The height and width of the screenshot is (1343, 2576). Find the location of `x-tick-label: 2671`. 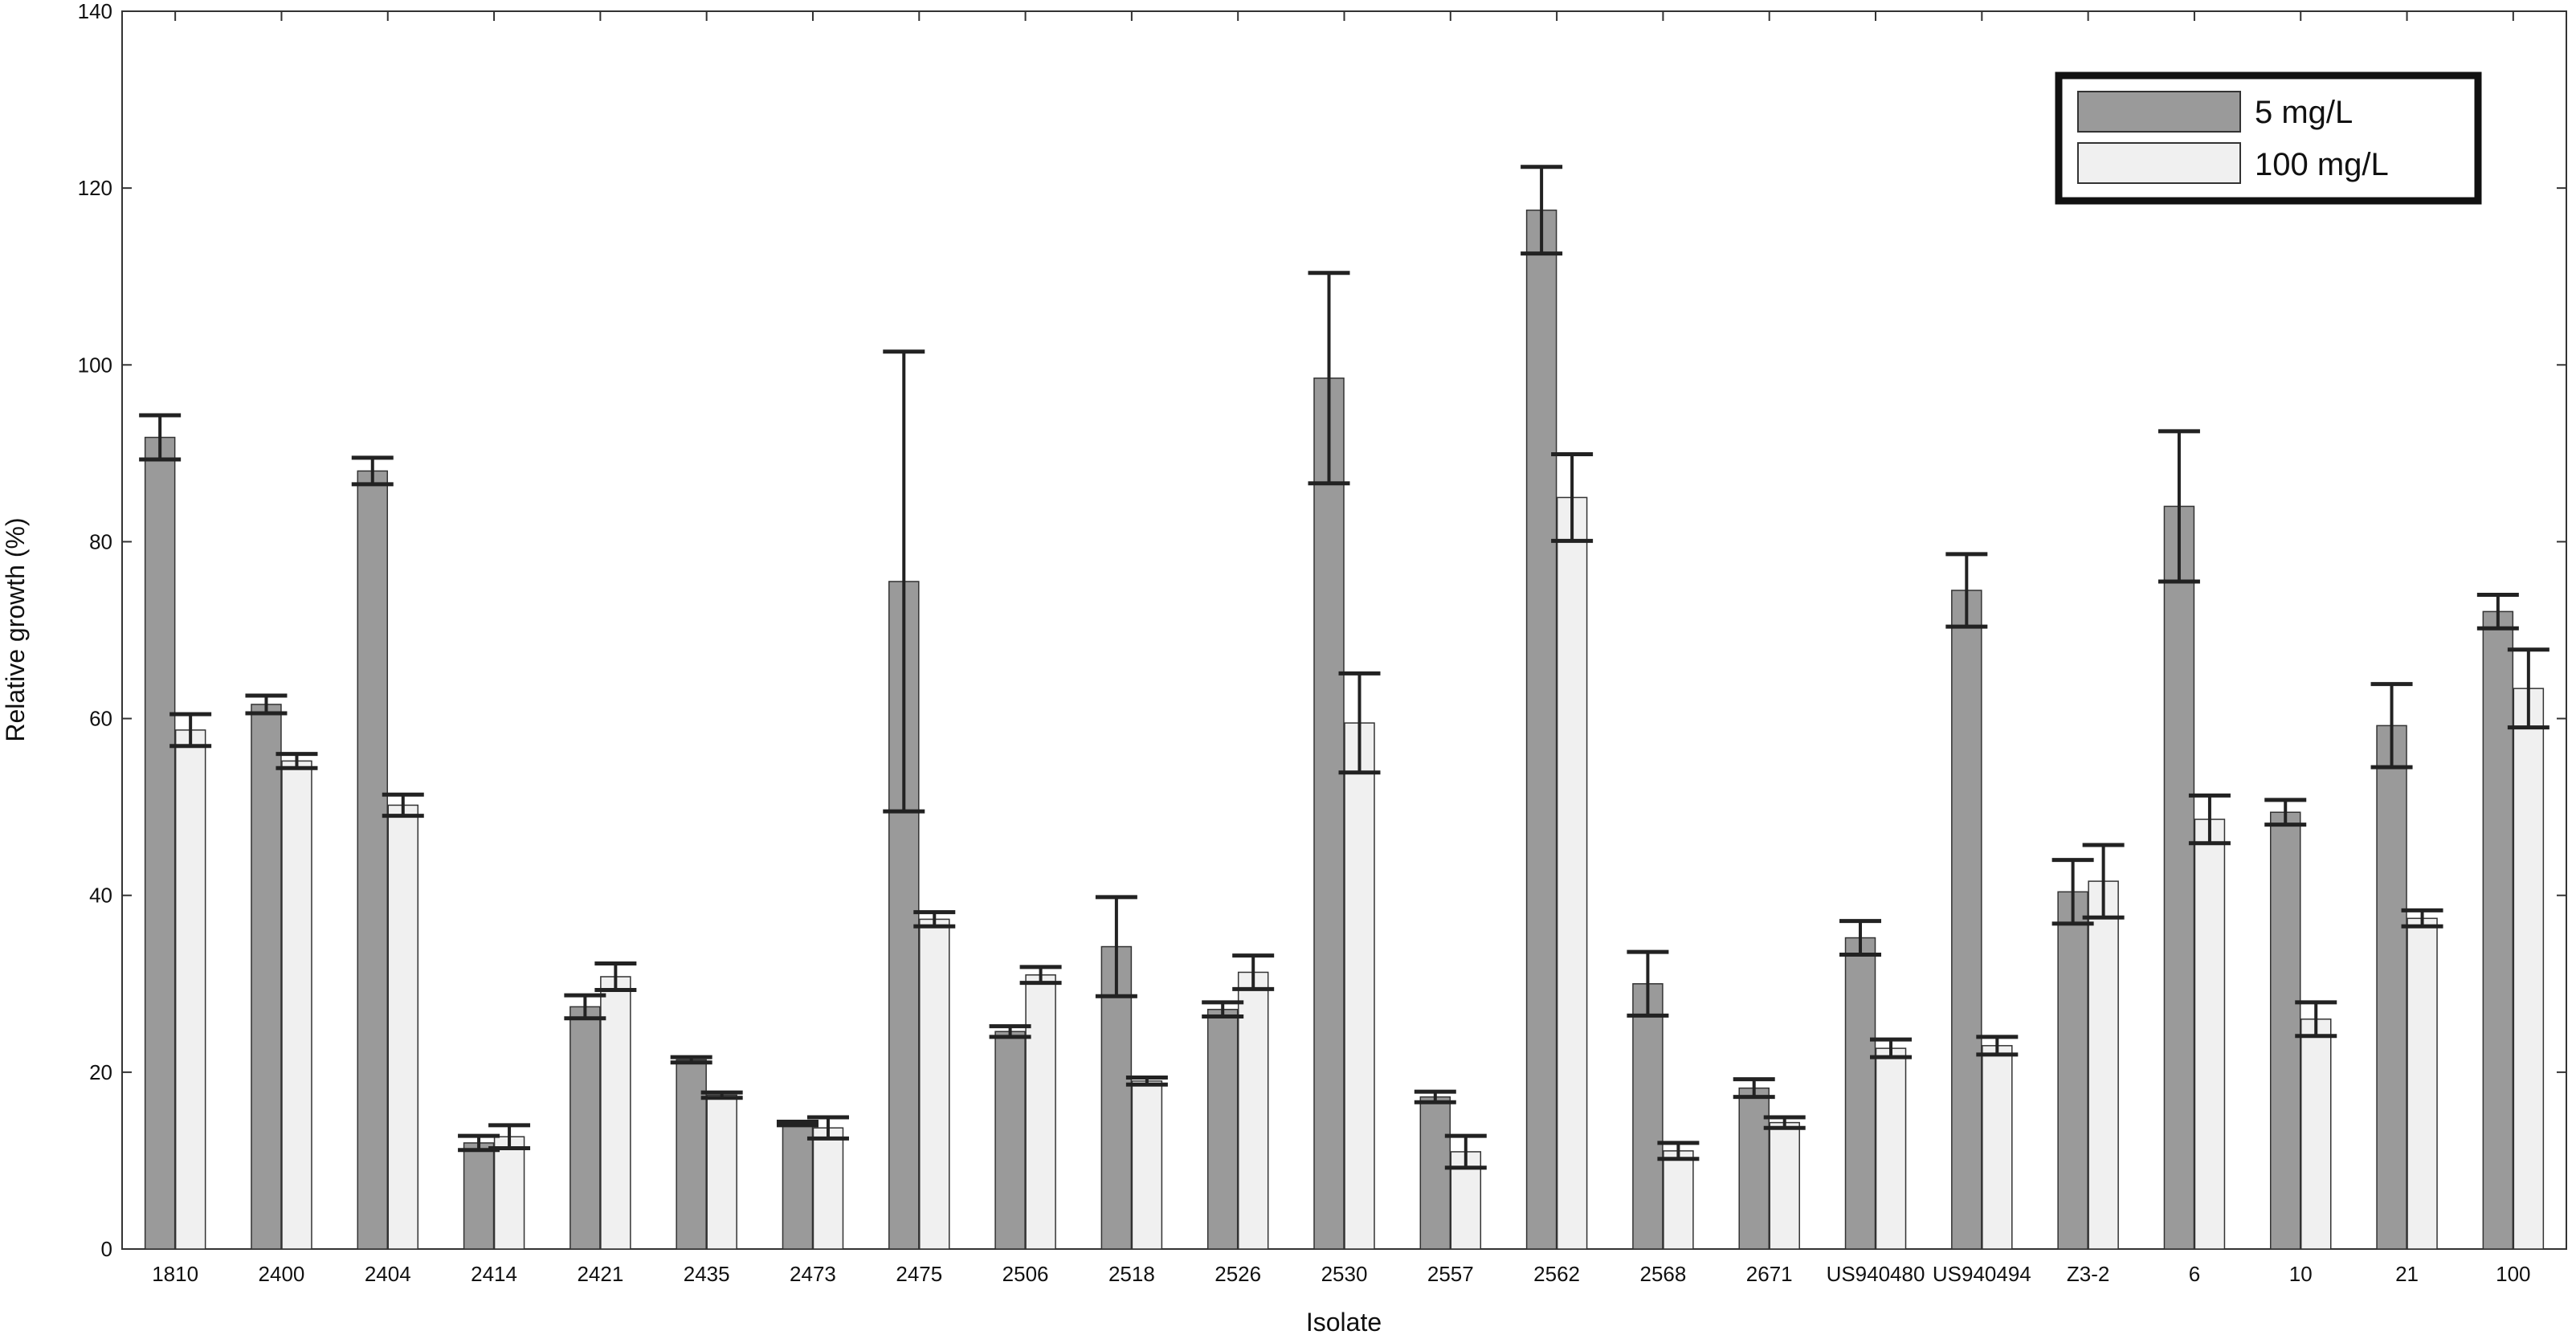

x-tick-label: 2671 is located at coordinates (1769, 1274).